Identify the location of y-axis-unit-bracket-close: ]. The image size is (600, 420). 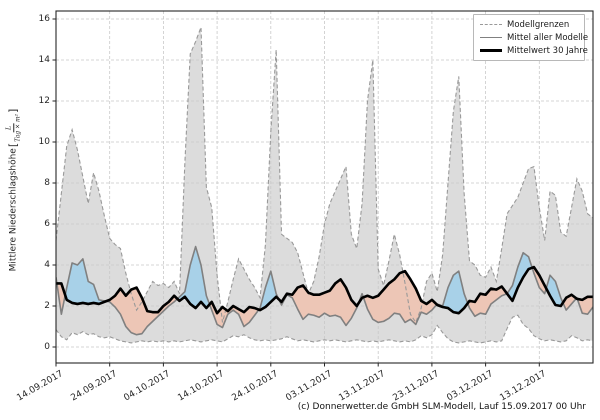
(13, 110).